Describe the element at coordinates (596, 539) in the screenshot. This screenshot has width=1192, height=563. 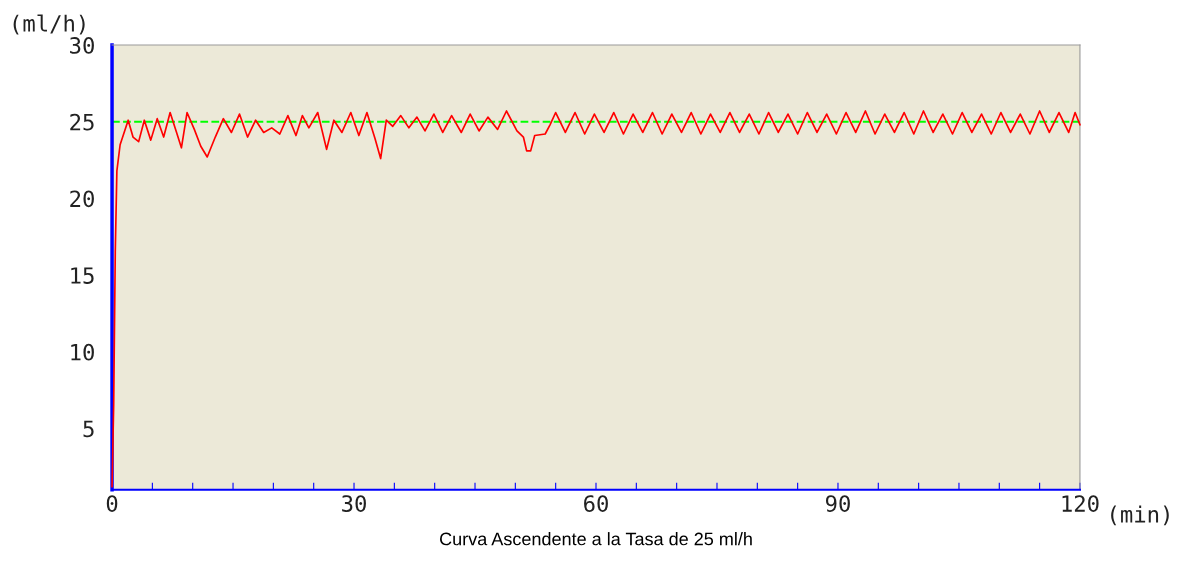
I see `text: Curva Ascendente a la Tasa de 25 ml/h` at that location.